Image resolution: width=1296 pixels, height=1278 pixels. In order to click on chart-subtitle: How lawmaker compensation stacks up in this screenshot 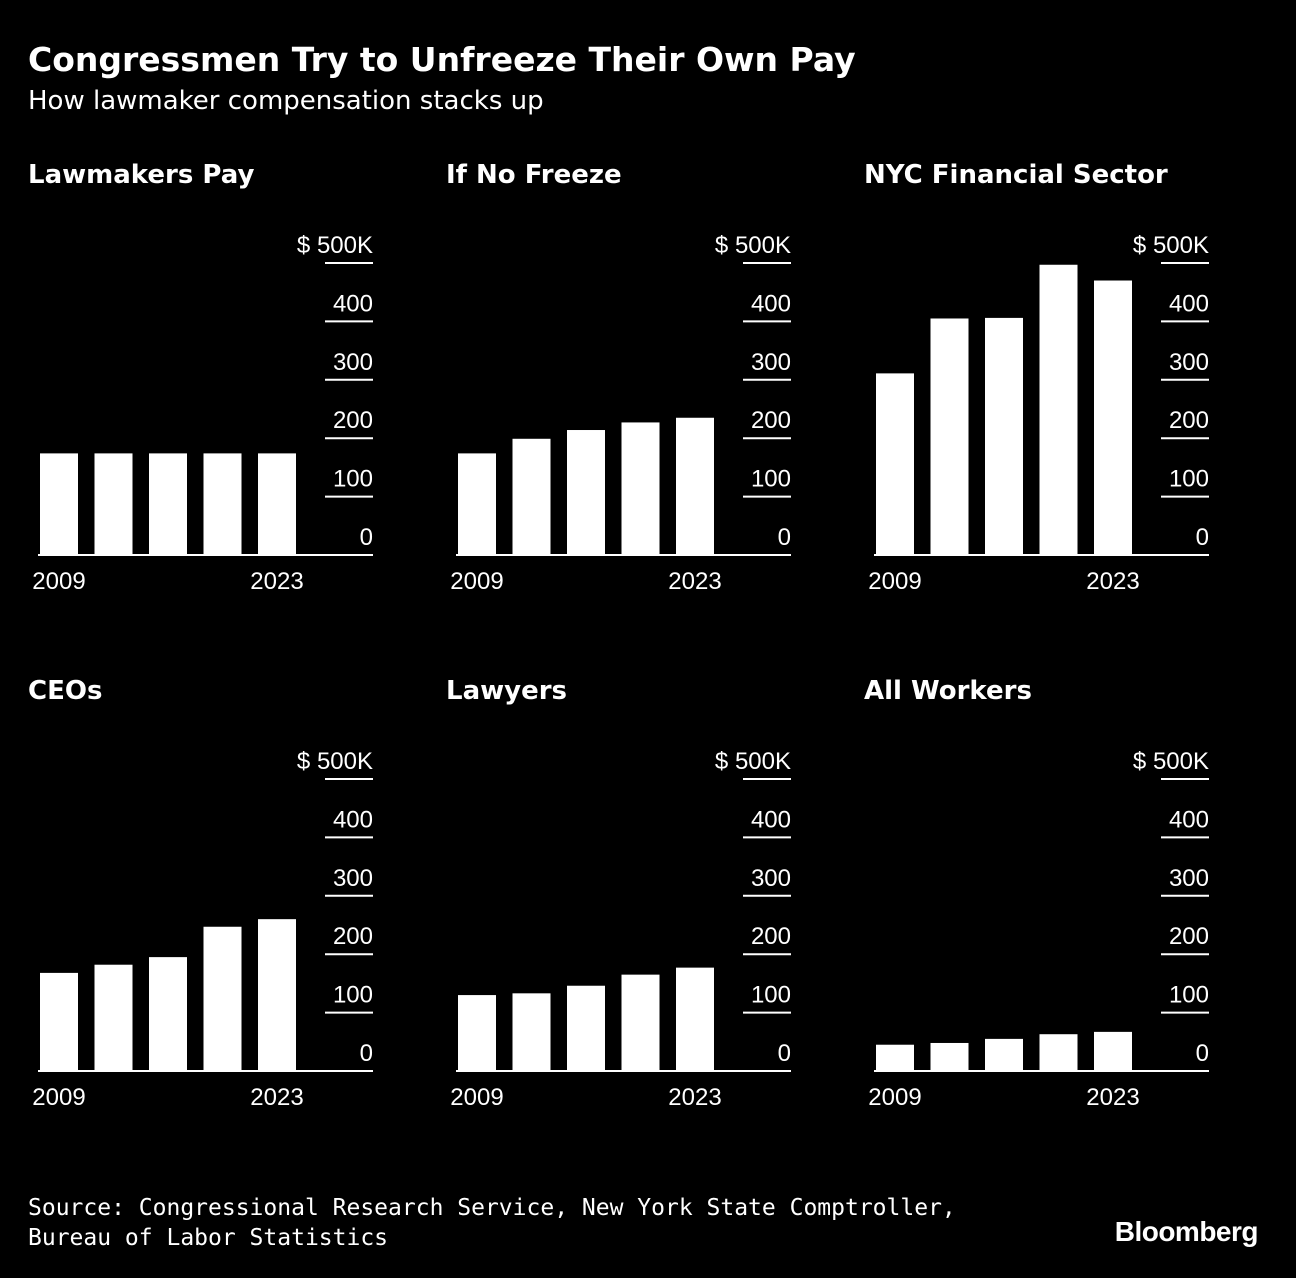, I will do `click(286, 101)`.